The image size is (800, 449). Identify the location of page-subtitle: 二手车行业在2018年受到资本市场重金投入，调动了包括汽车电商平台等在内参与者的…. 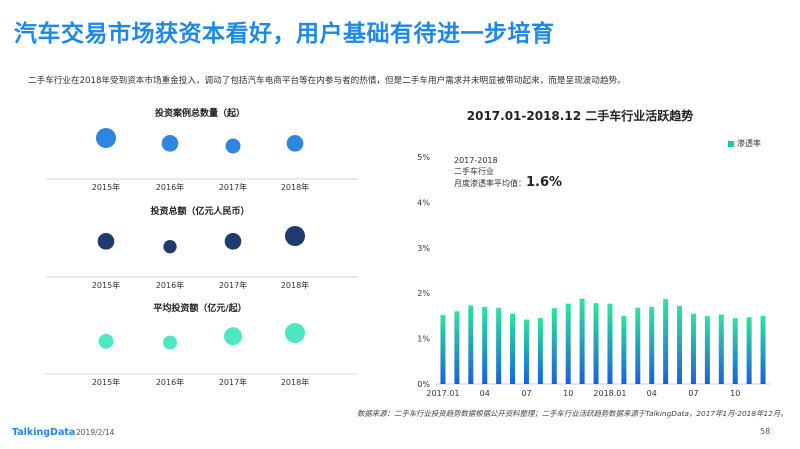
(327, 81).